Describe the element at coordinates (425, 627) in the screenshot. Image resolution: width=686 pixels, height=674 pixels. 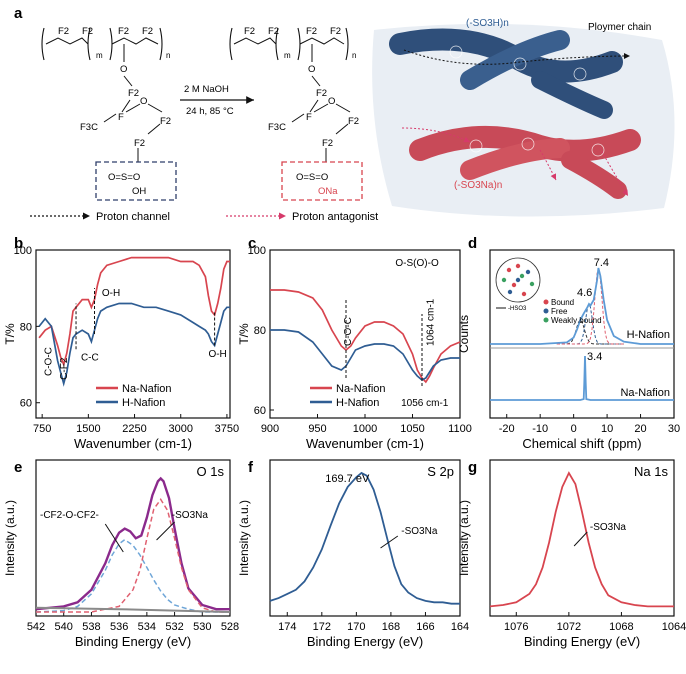
I see `x-tick-label: 166` at that location.